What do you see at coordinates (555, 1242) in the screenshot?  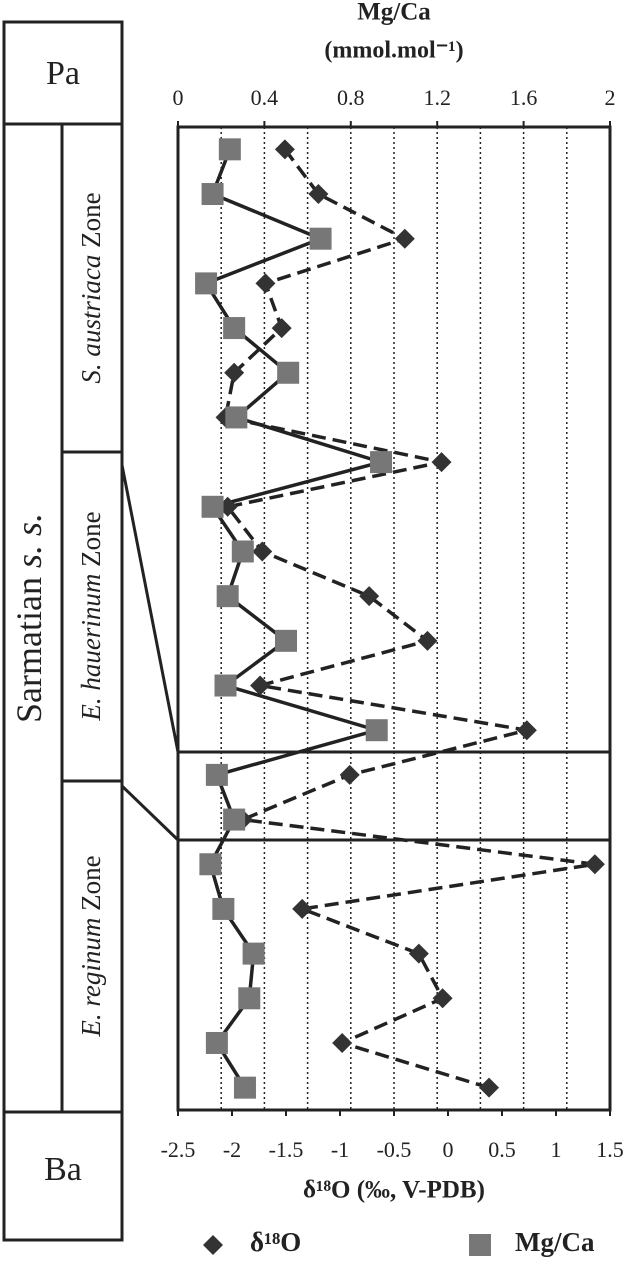 I see `legend-label: Mg/Ca` at bounding box center [555, 1242].